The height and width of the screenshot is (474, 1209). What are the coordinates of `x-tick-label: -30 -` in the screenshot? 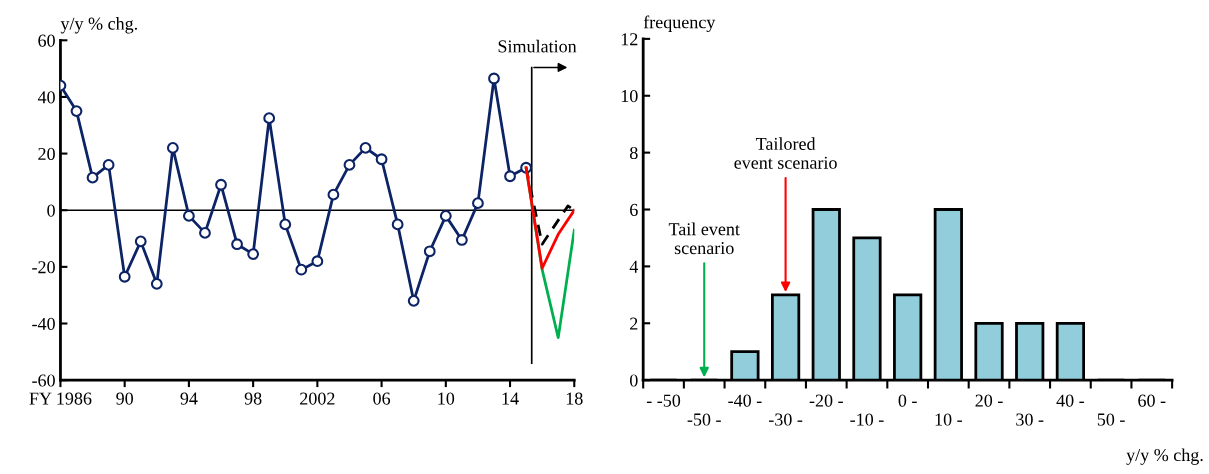 It's located at (785, 419).